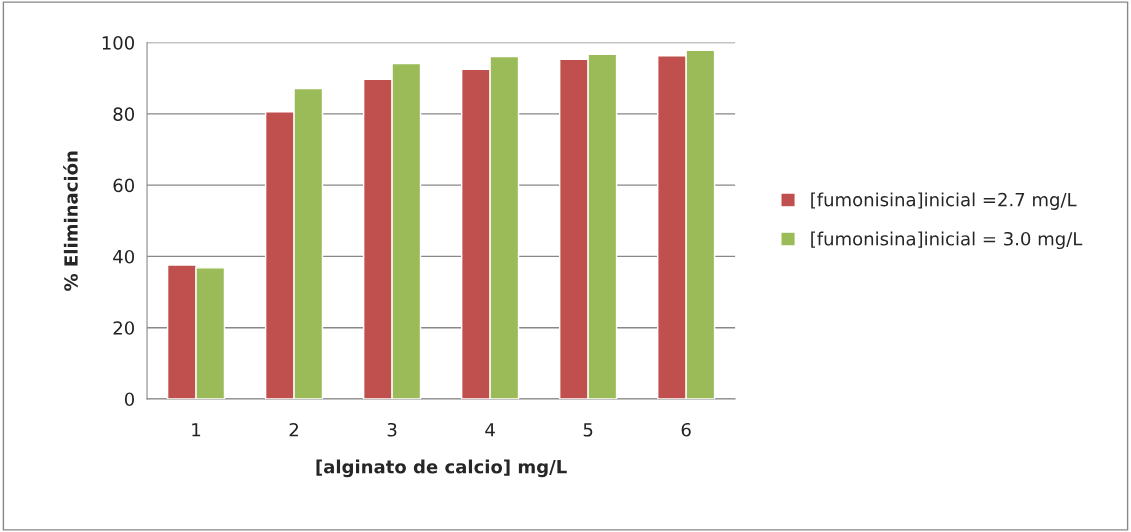 This screenshot has width=1131, height=532. What do you see at coordinates (129, 399) in the screenshot?
I see `y-tick-label: 0` at bounding box center [129, 399].